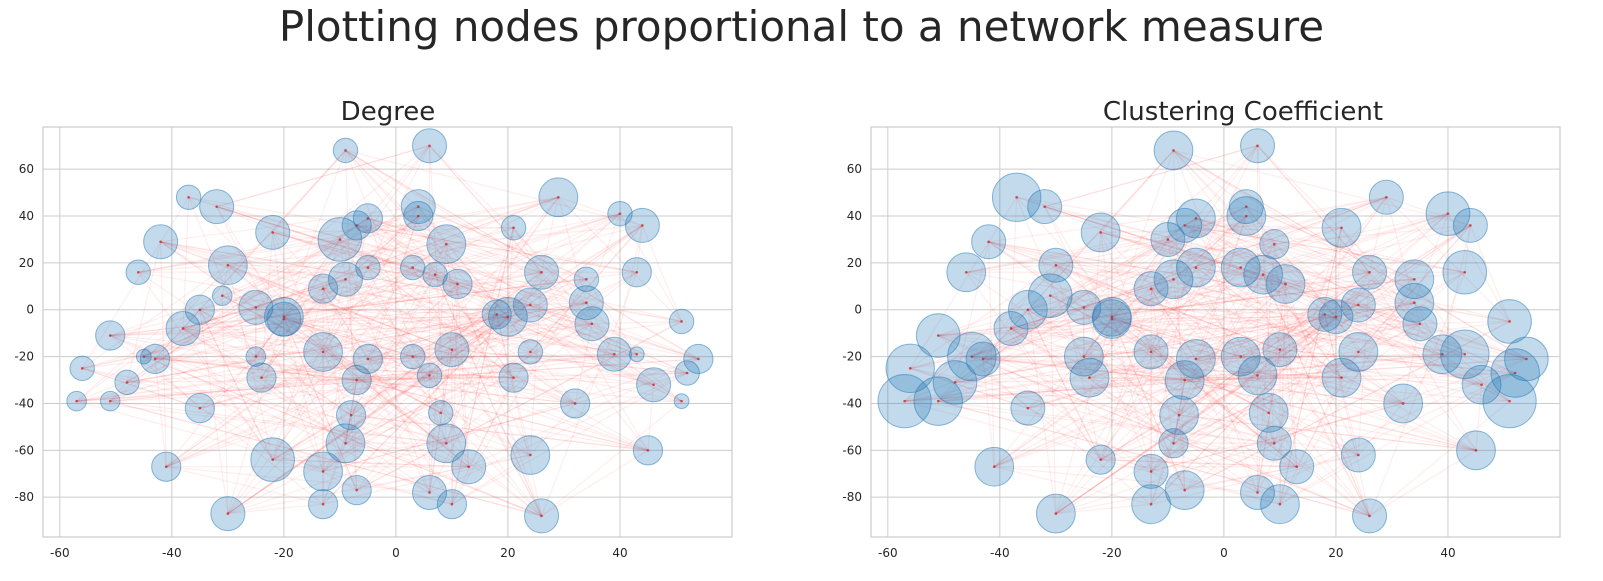 Image resolution: width=1603 pixels, height=581 pixels. I want to click on y-tick-label: -20, so click(852, 357).